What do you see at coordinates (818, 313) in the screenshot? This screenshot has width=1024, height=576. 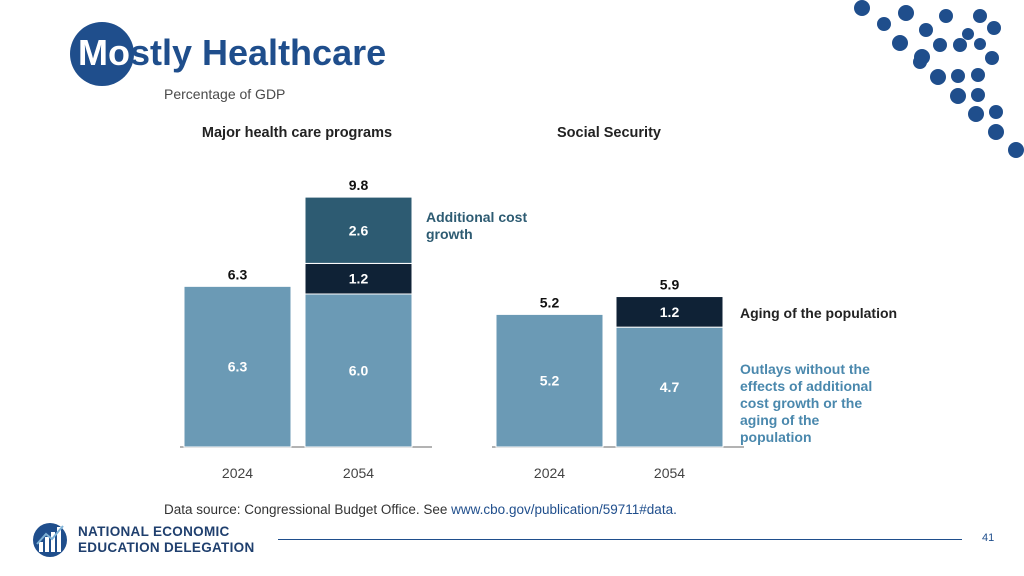 I see `annotation-aging: Aging of the population` at bounding box center [818, 313].